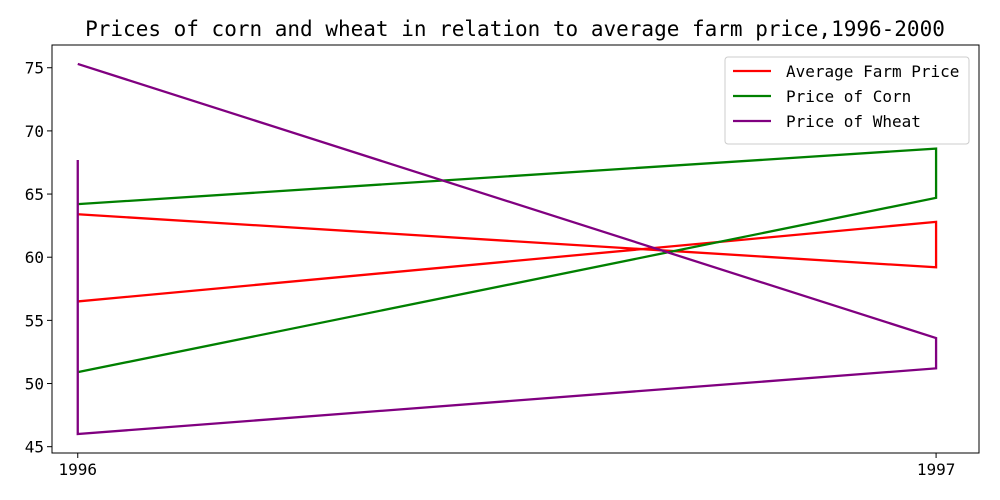  I want to click on x-tick-label-0: 1996, so click(77, 469).